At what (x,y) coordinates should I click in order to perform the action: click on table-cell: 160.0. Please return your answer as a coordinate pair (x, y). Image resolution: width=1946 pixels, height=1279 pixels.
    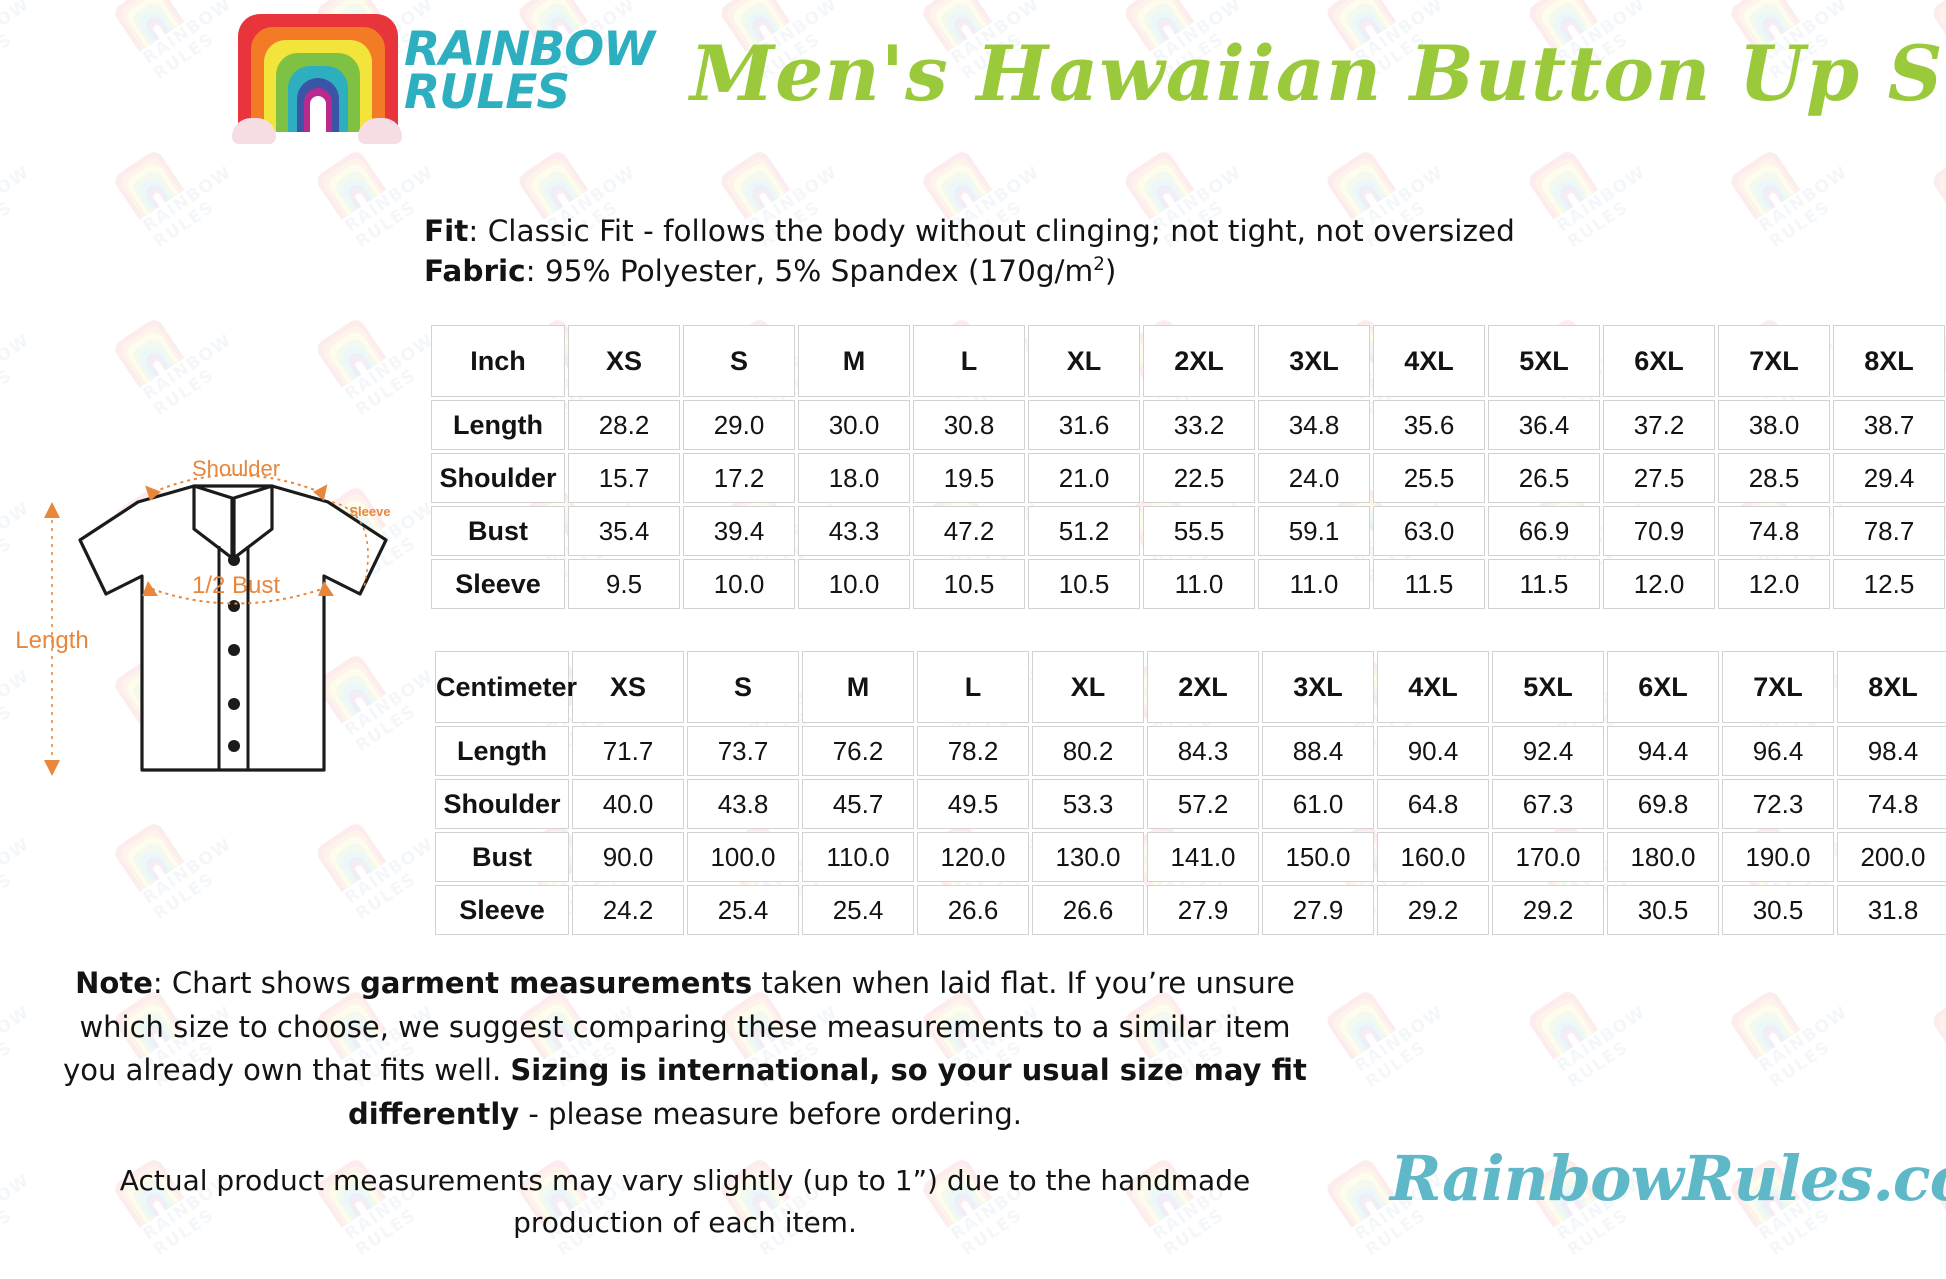
    Looking at the image, I should click on (1433, 857).